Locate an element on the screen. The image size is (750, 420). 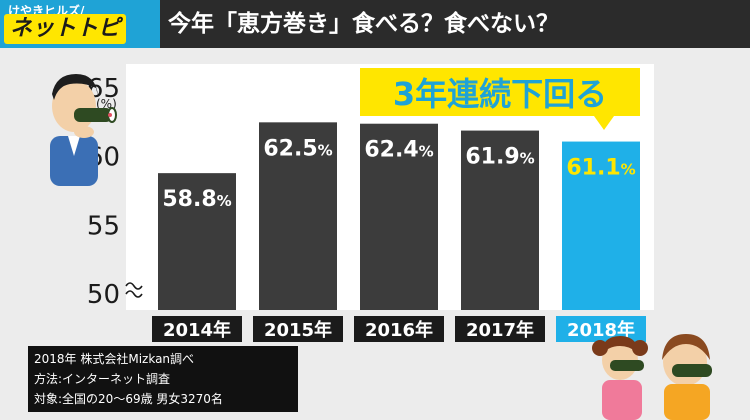
y-tick-label: 50 is located at coordinates (103, 295).